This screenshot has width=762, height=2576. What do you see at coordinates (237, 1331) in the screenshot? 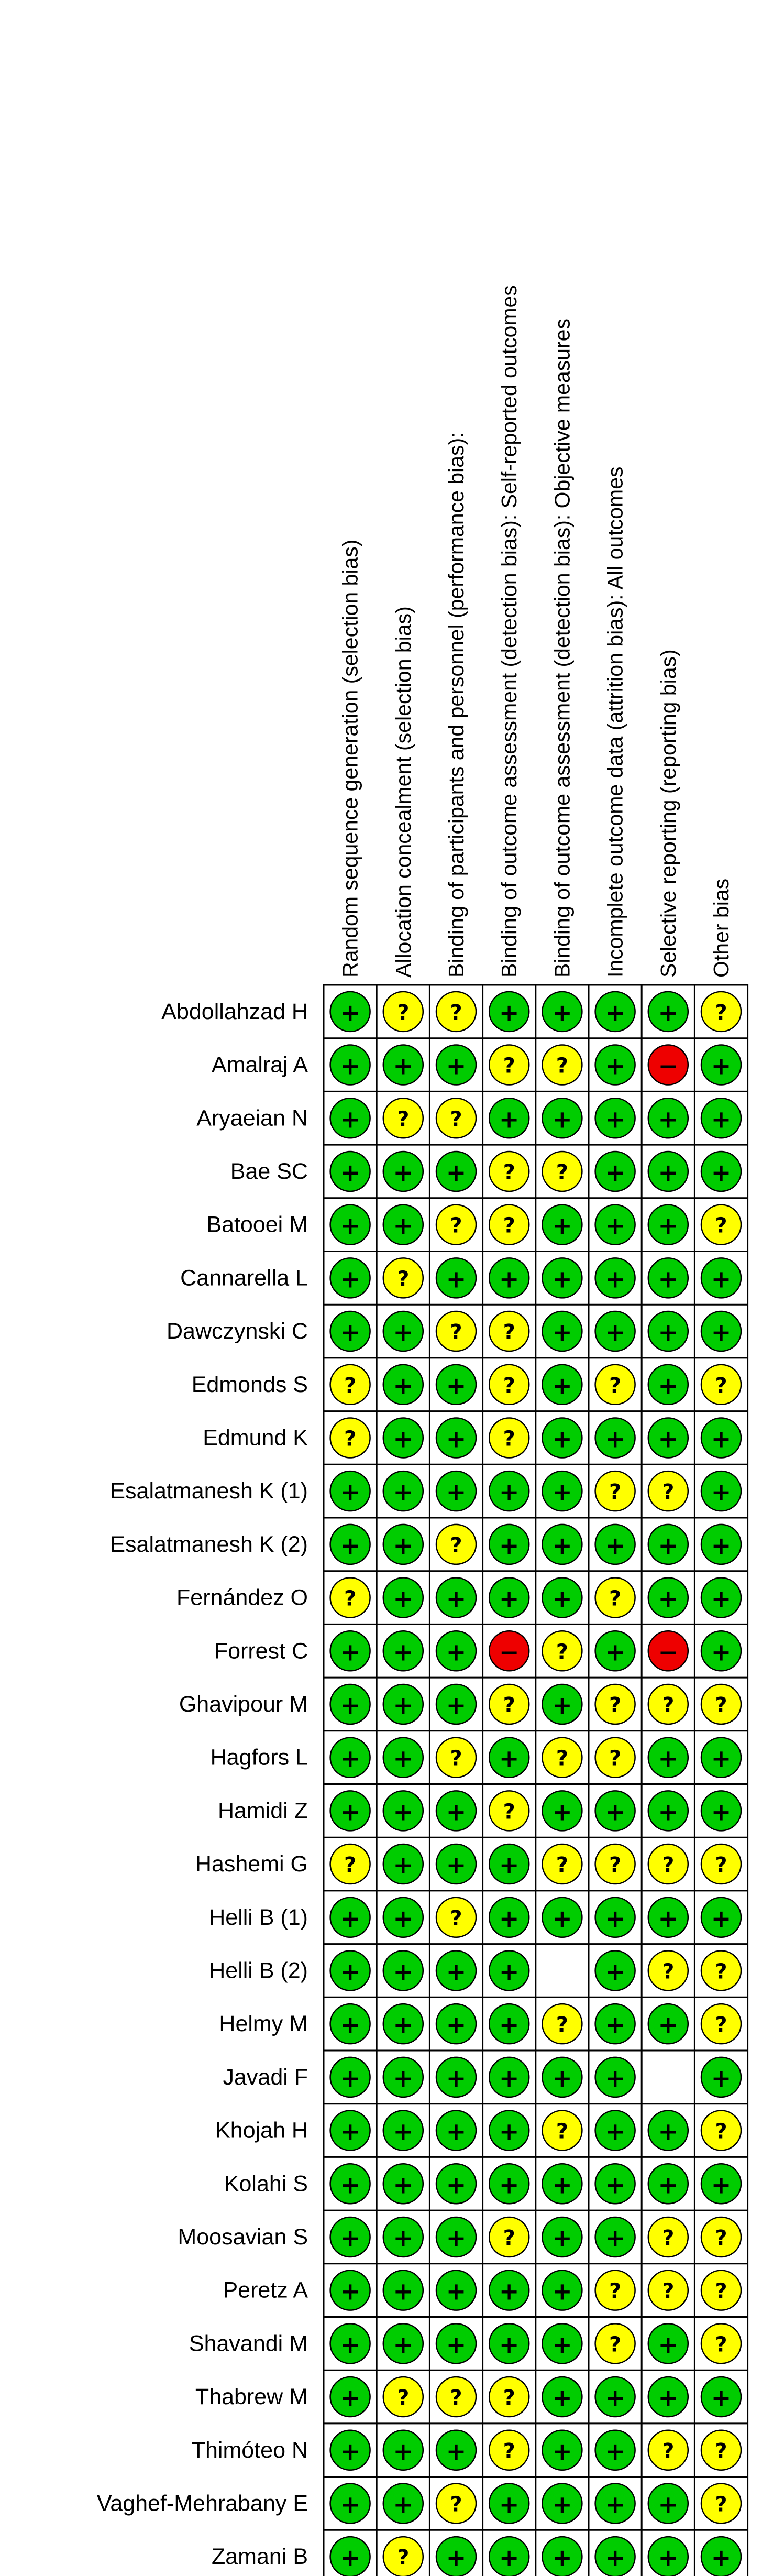
I see `study-label: Dawczynski C` at bounding box center [237, 1331].